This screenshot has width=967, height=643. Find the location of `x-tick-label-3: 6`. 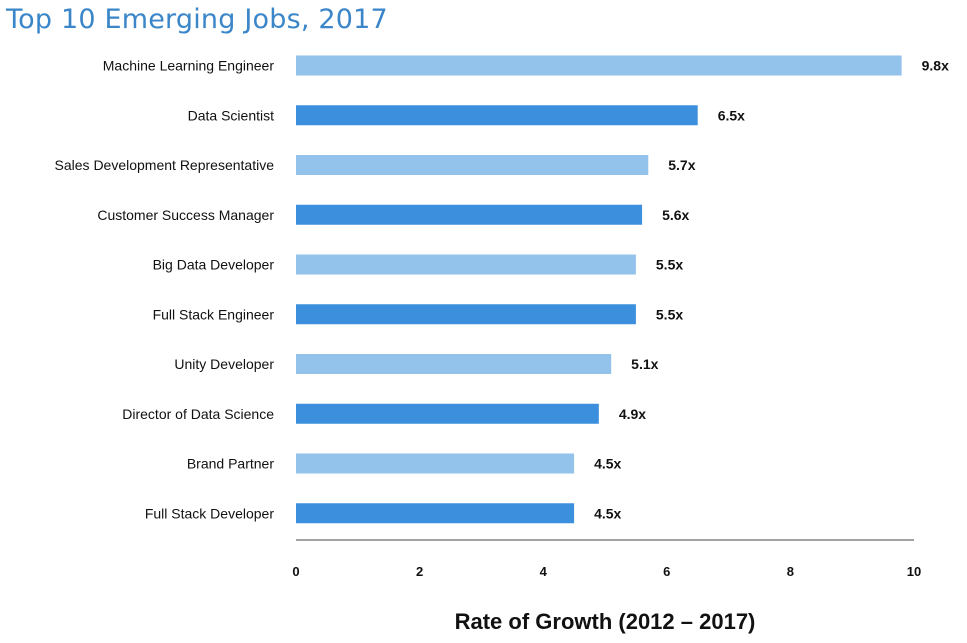

x-tick-label-3: 6 is located at coordinates (666, 571).